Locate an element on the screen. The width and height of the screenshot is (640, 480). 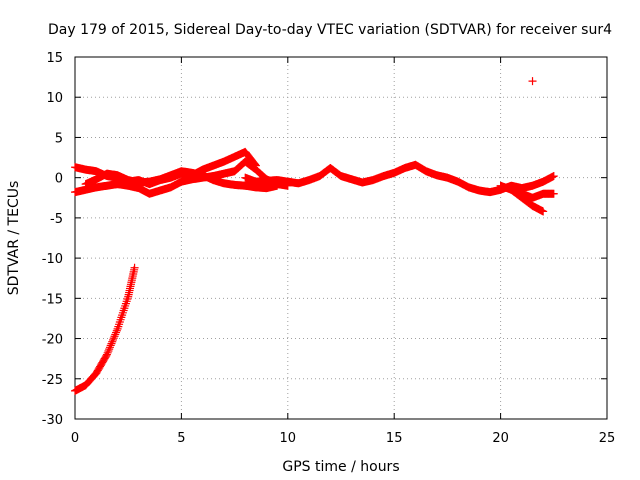
x-tick-labels: 0 5 10 15 20 25 is located at coordinates (343, 438).